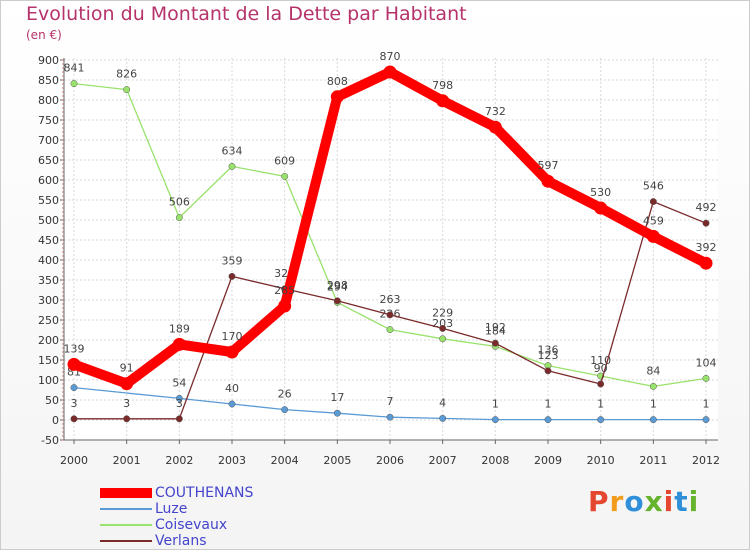  Describe the element at coordinates (48, 140) in the screenshot. I see `y-tick-label: 700` at that location.